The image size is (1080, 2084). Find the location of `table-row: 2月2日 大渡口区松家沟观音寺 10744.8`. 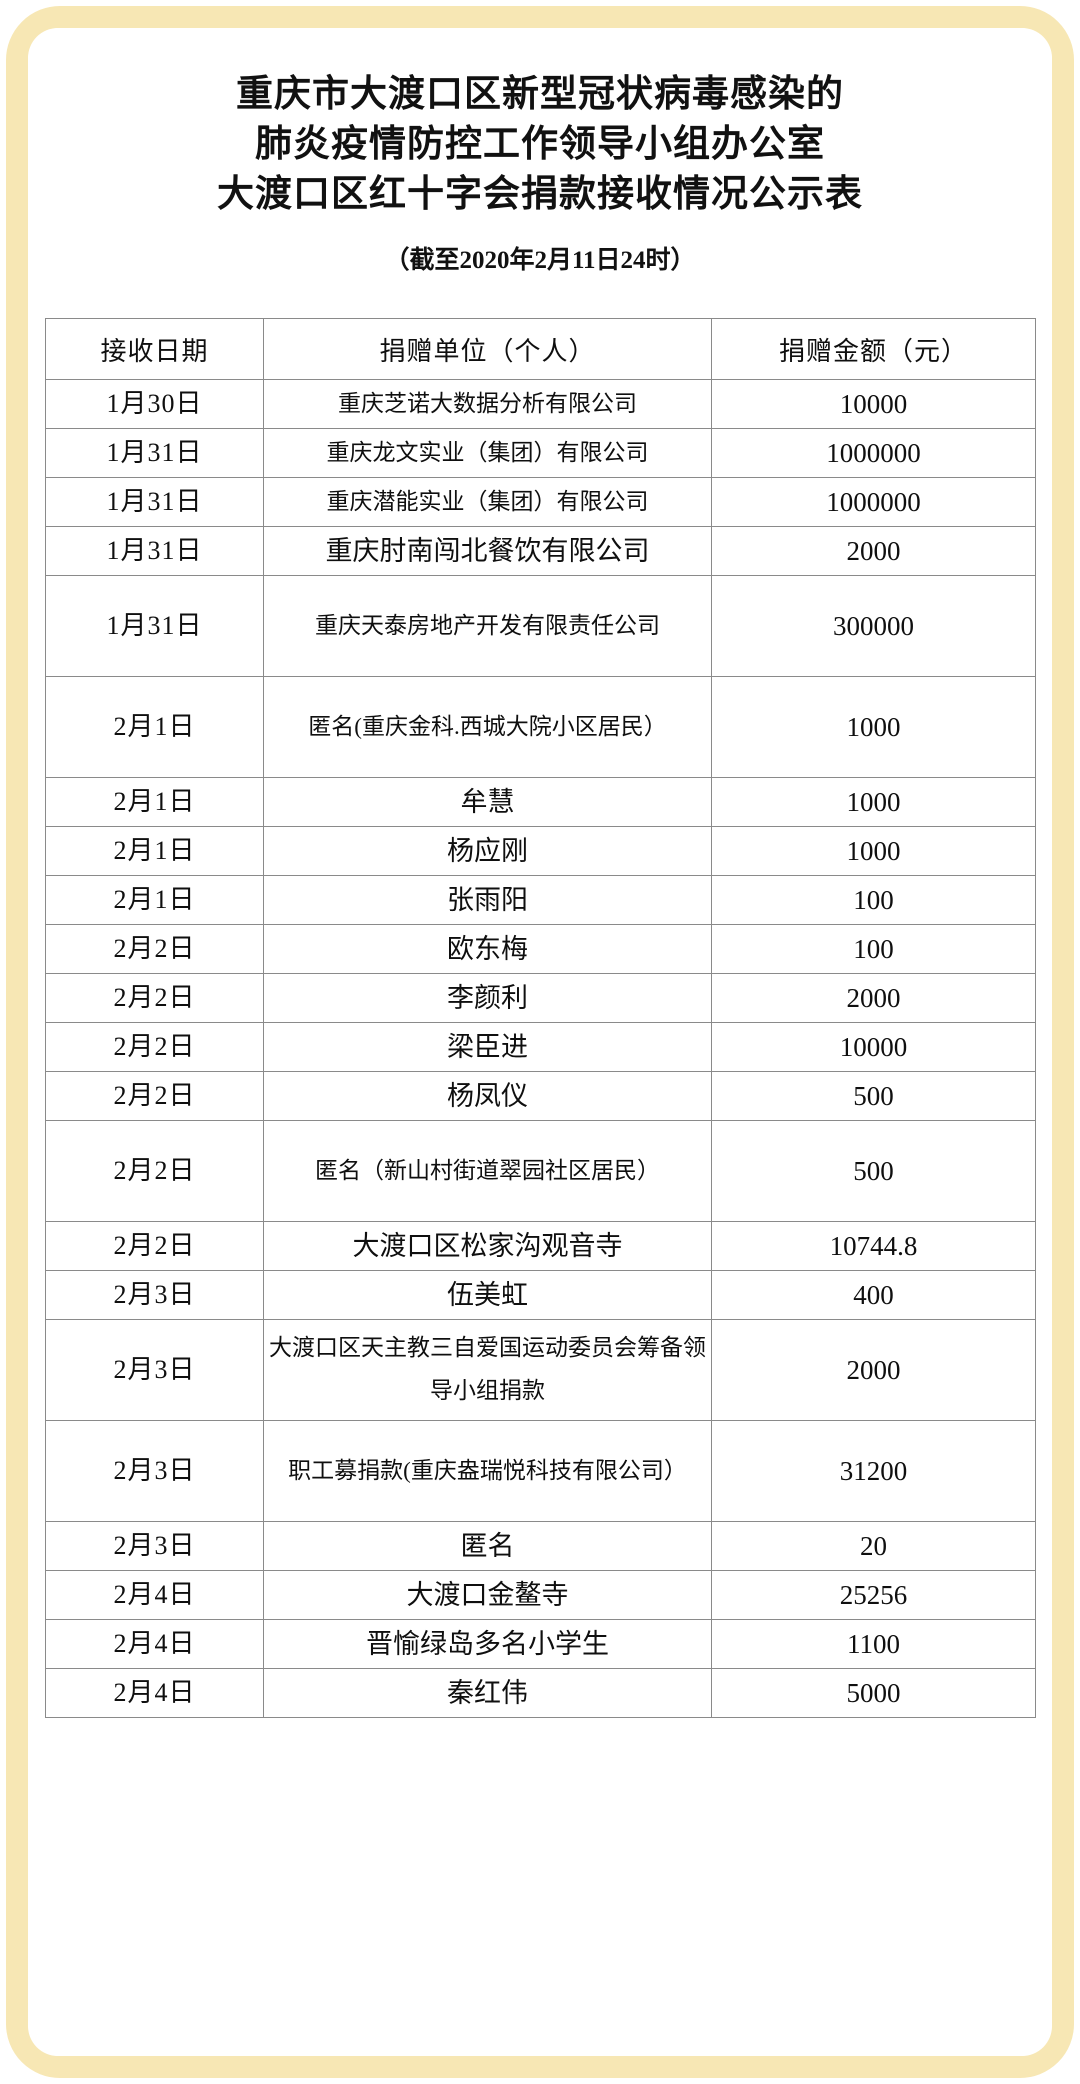

table-row: 2月2日 大渡口区松家沟观音寺 10744.8 is located at coordinates (540, 1246).